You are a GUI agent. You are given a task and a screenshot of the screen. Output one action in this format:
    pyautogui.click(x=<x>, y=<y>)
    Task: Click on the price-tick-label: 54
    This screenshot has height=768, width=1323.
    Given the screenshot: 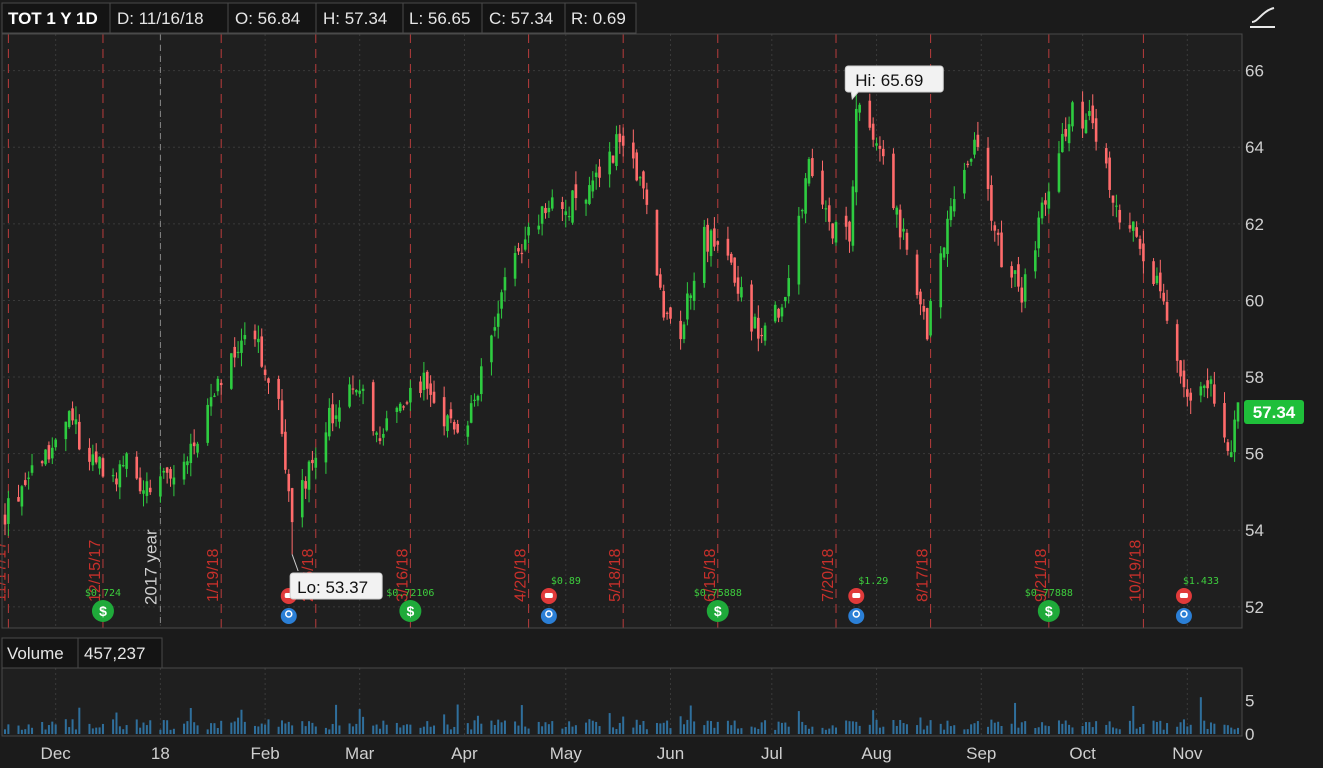 What is the action you would take?
    pyautogui.click(x=1254, y=530)
    